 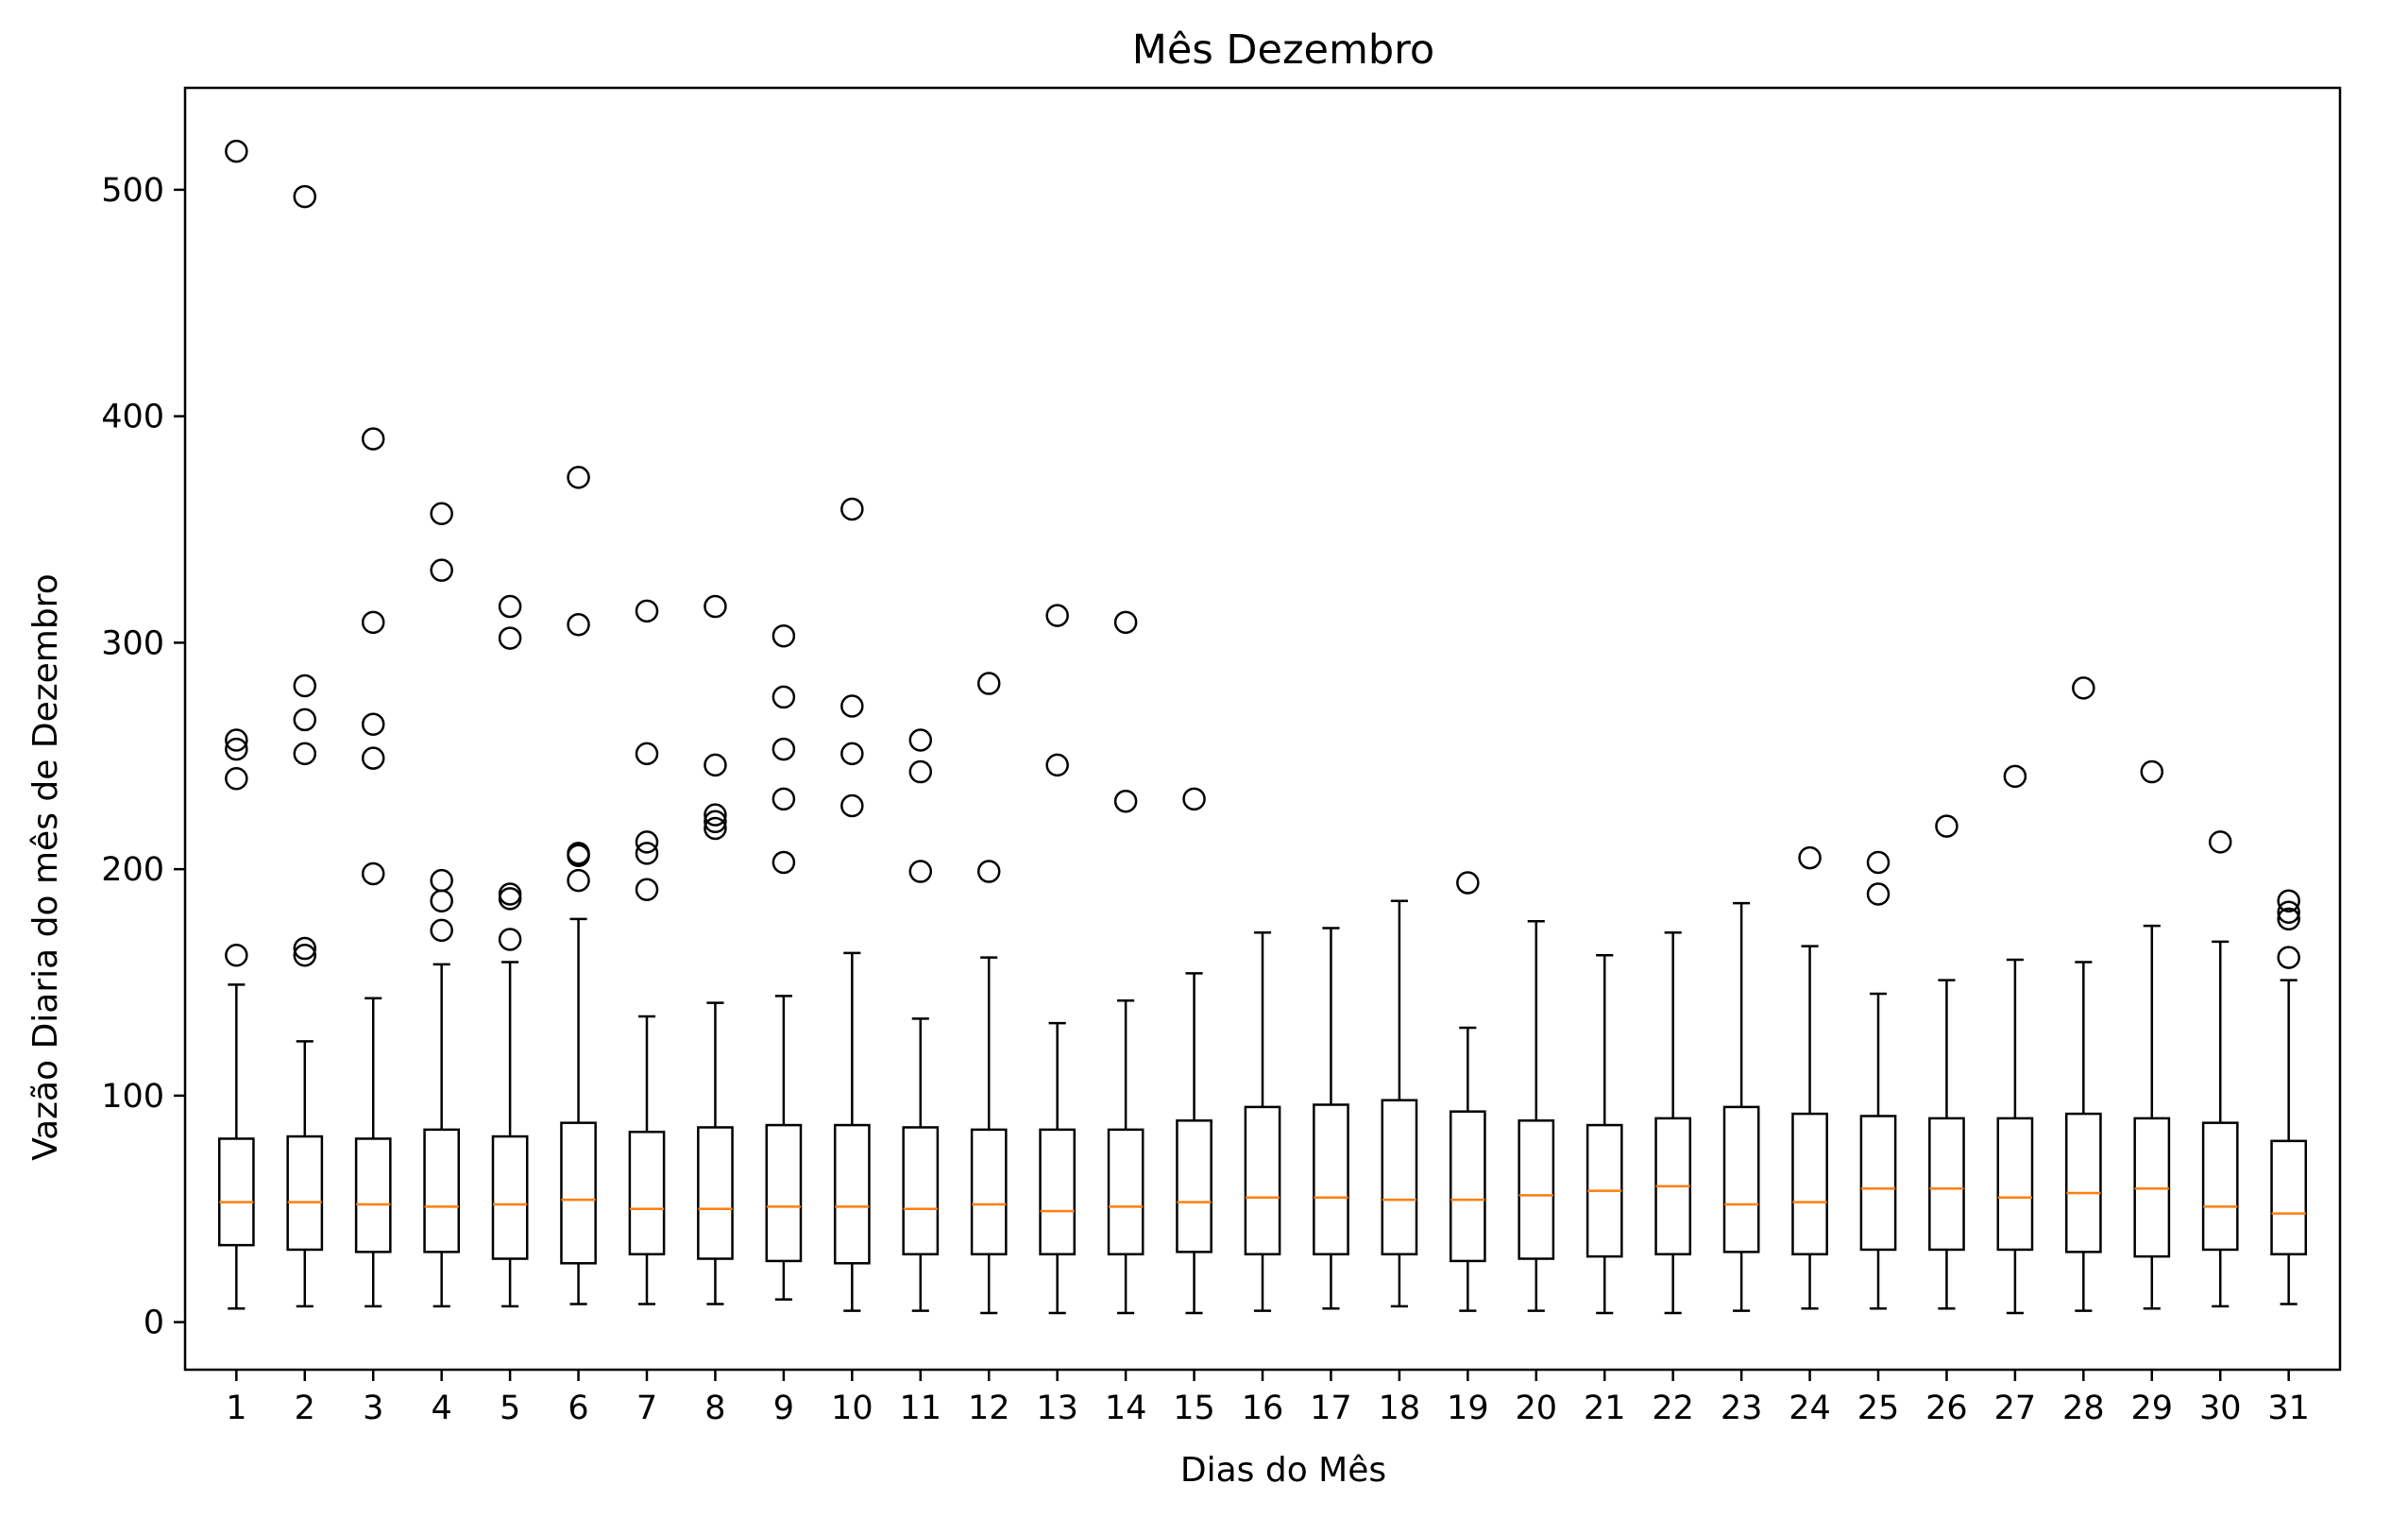 I want to click on x-tick-label: 13, so click(x=1057, y=1409).